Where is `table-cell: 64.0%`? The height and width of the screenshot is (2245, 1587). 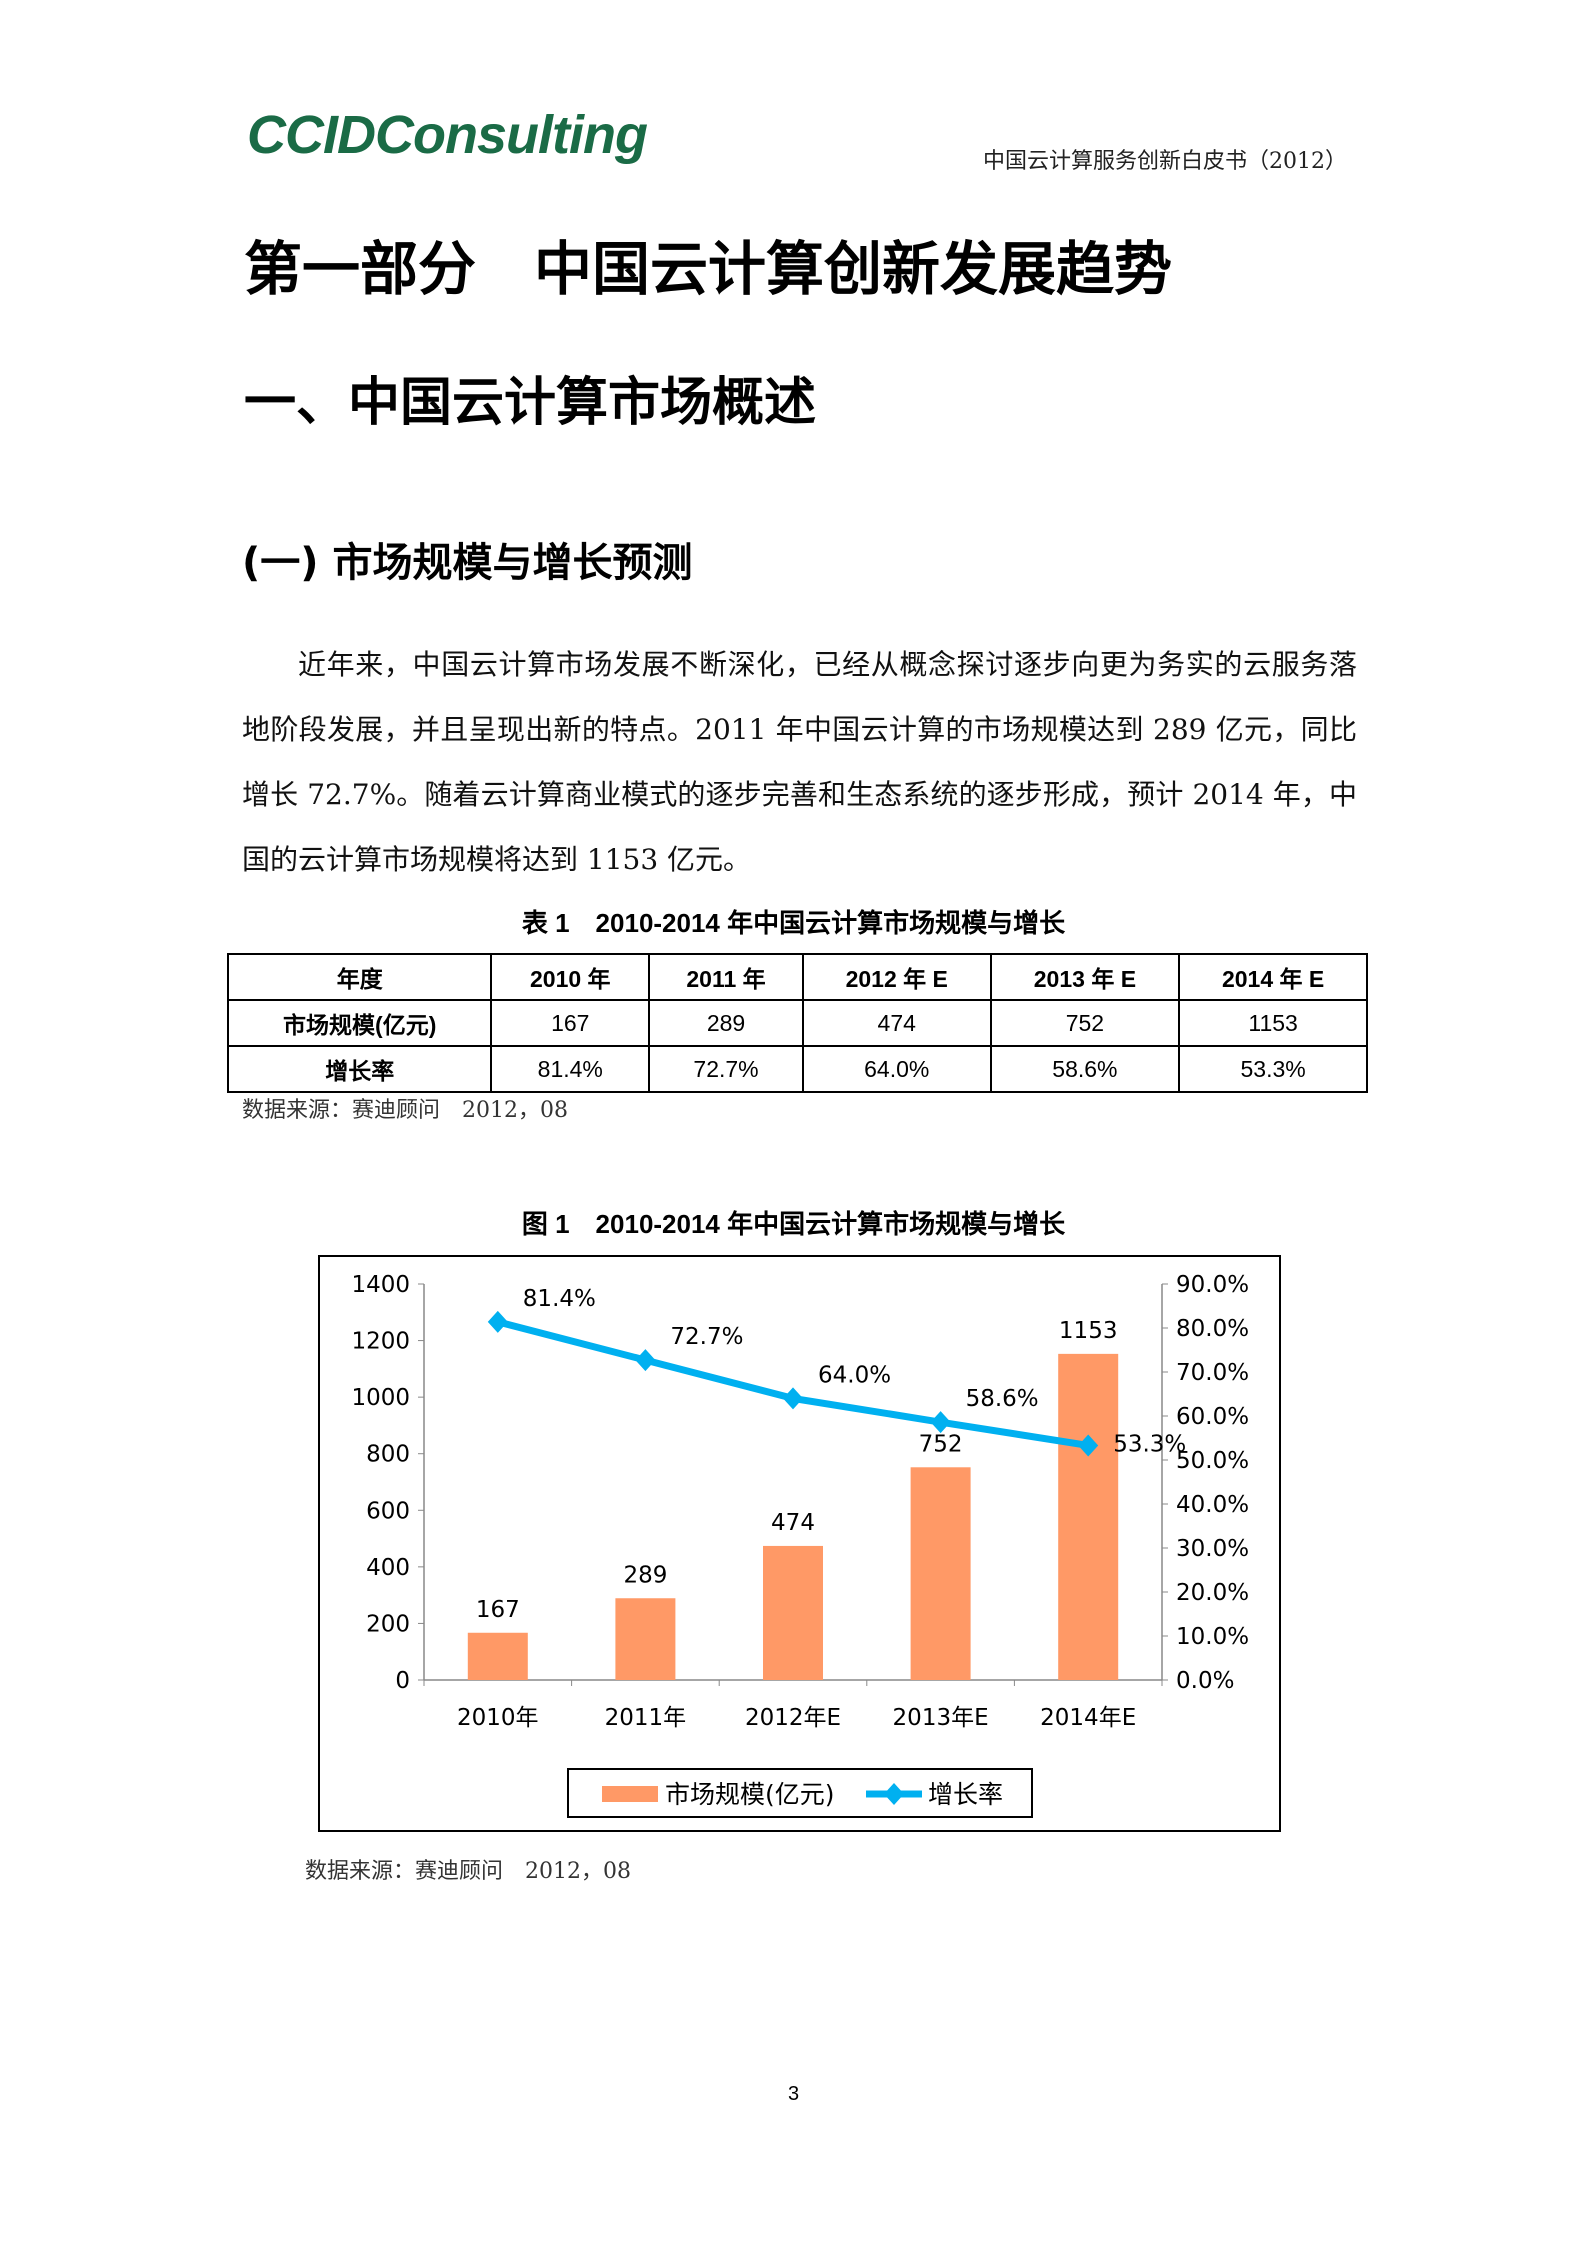 table-cell: 64.0% is located at coordinates (896, 1069).